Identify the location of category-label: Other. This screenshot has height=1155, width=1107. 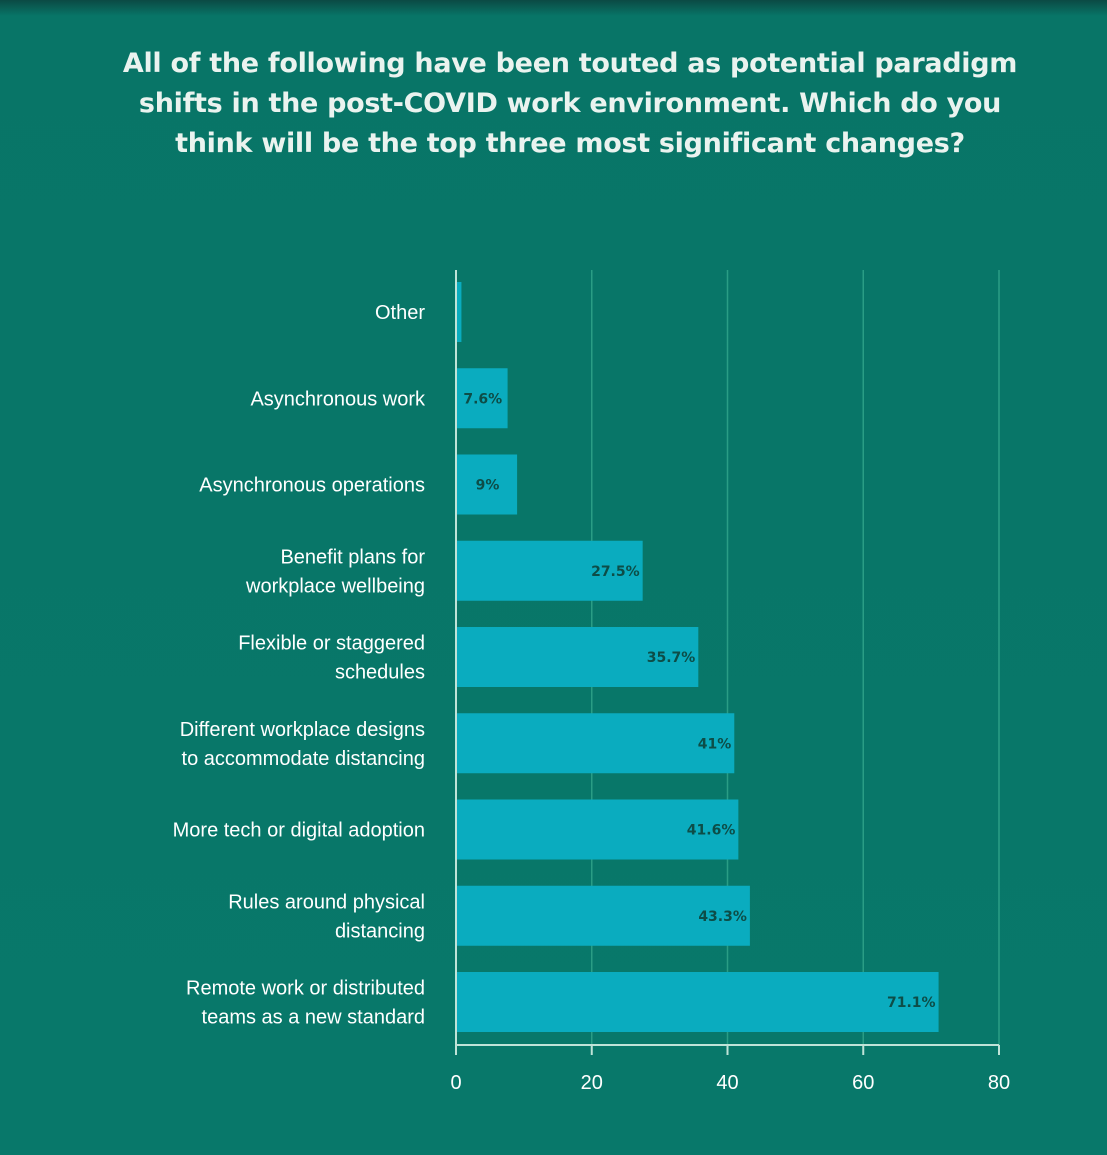
(400, 313).